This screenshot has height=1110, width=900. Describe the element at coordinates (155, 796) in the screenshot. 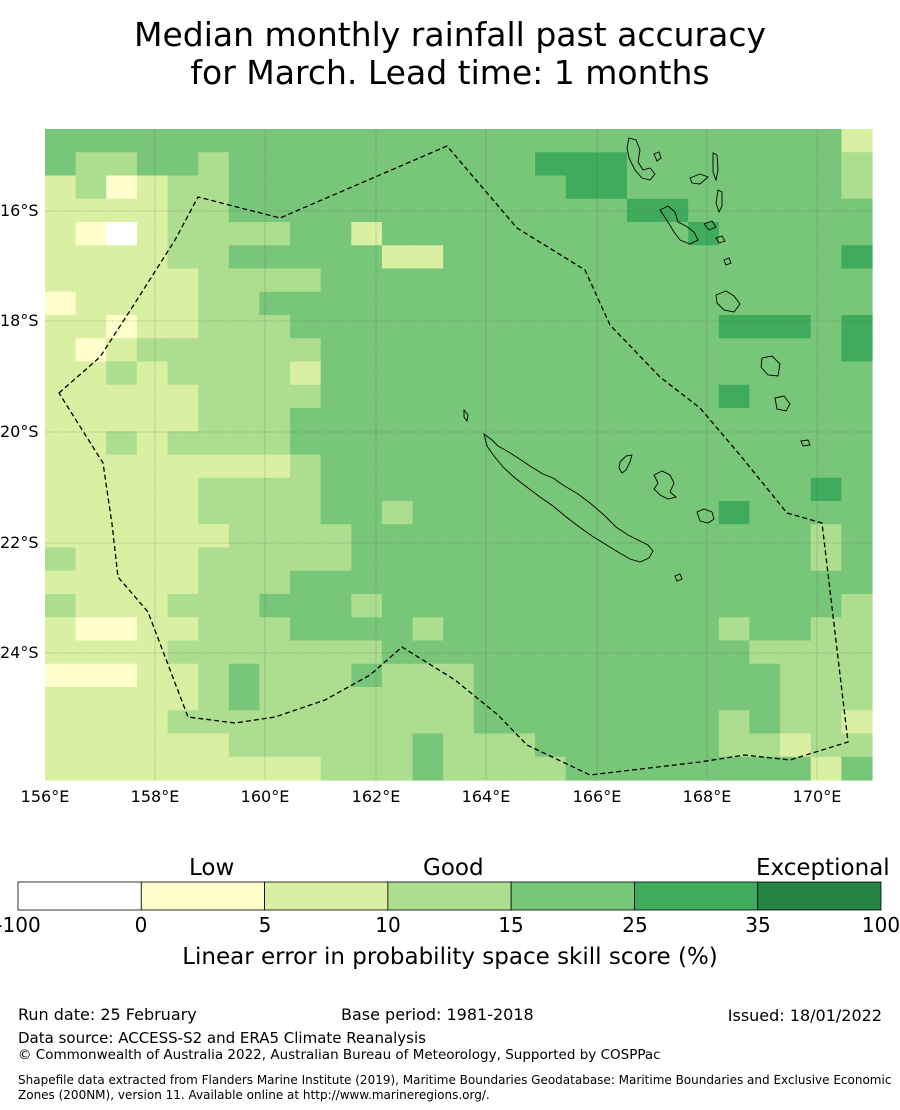

I see `lon-label-158e: 158°E` at that location.